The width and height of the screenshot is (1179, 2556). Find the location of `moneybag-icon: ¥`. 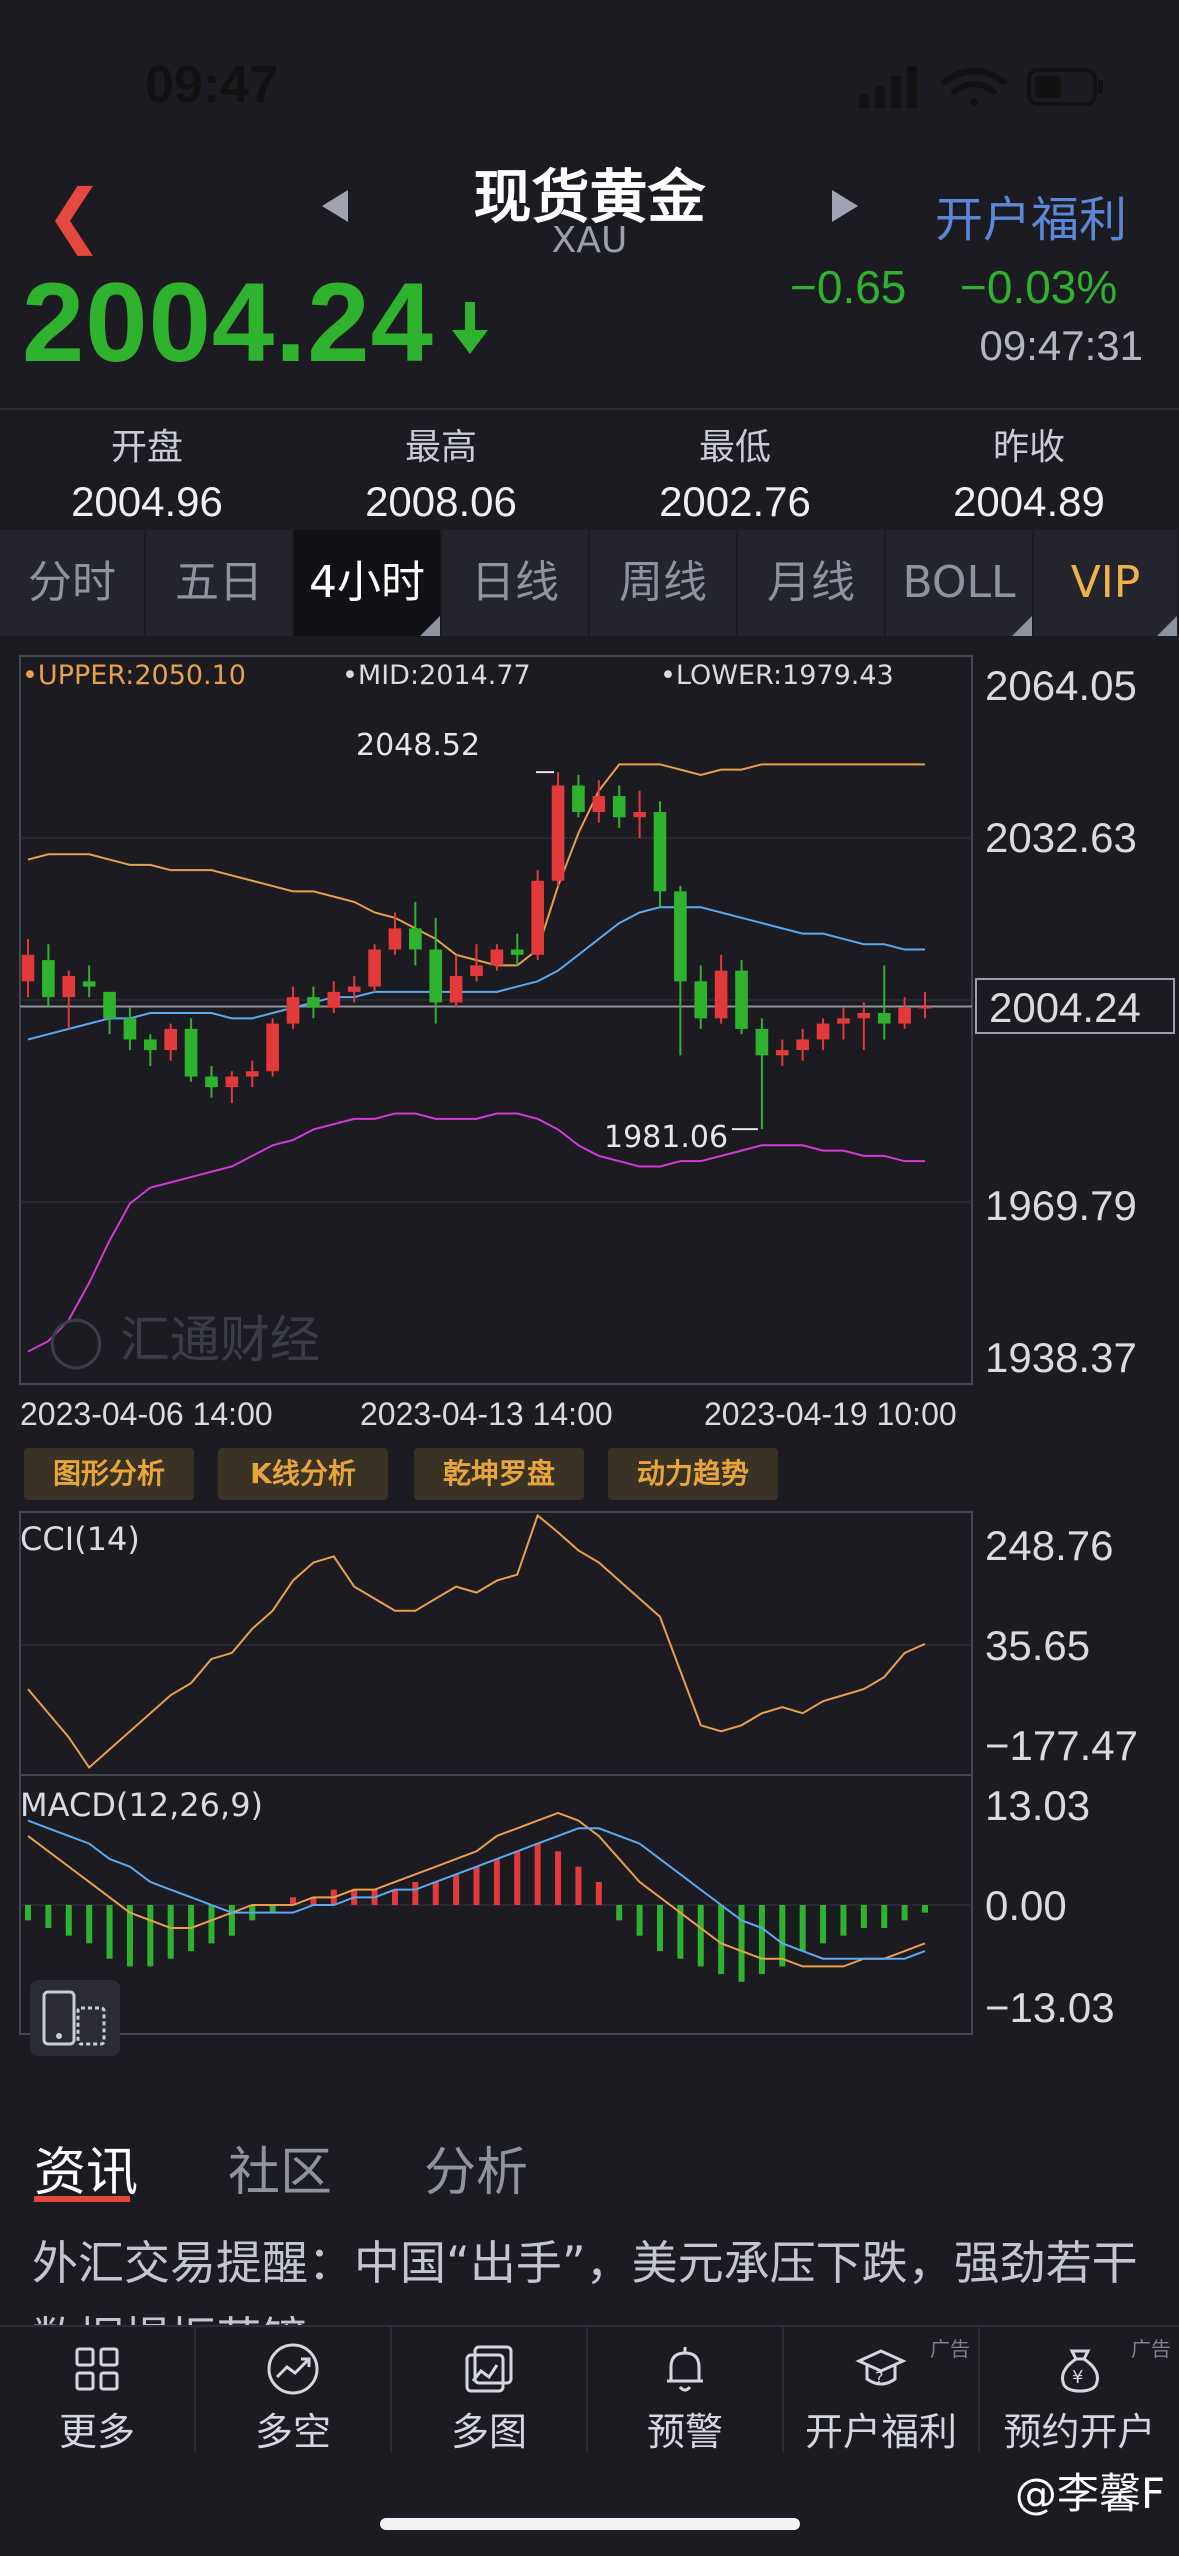

moneybag-icon: ¥ is located at coordinates (1079, 2371).